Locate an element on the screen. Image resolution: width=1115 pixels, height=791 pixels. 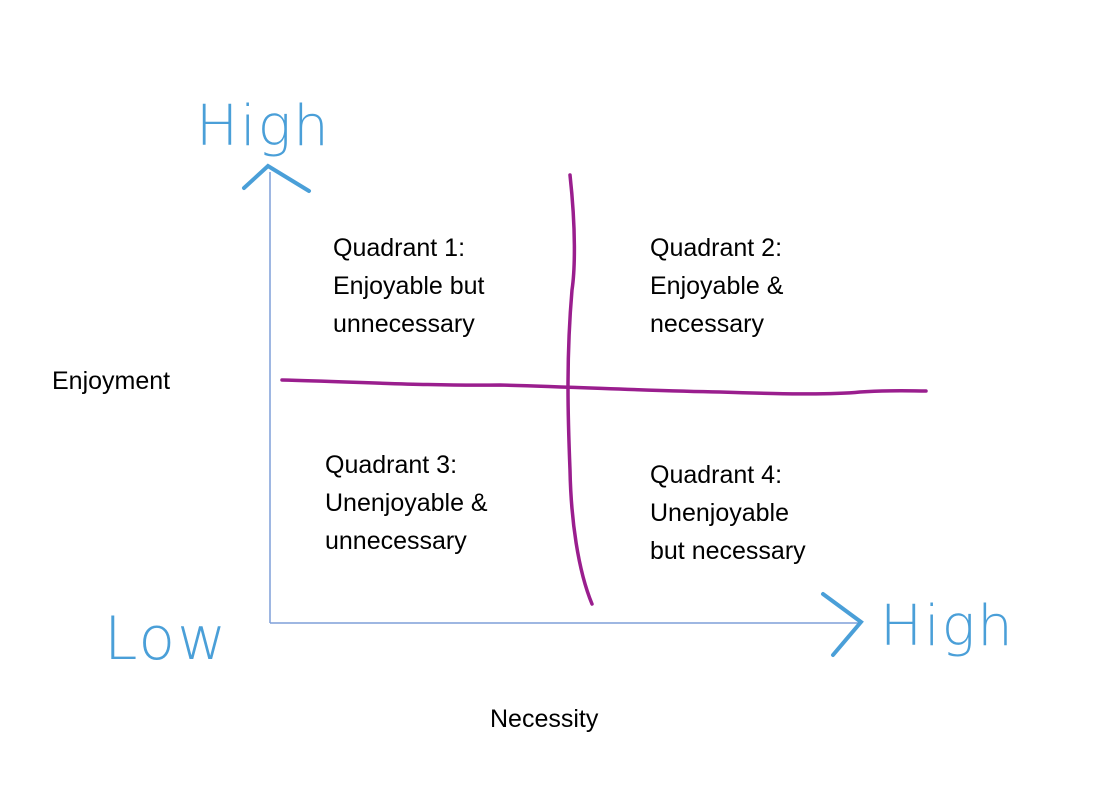
y-high-label: High is located at coordinates (263, 126).